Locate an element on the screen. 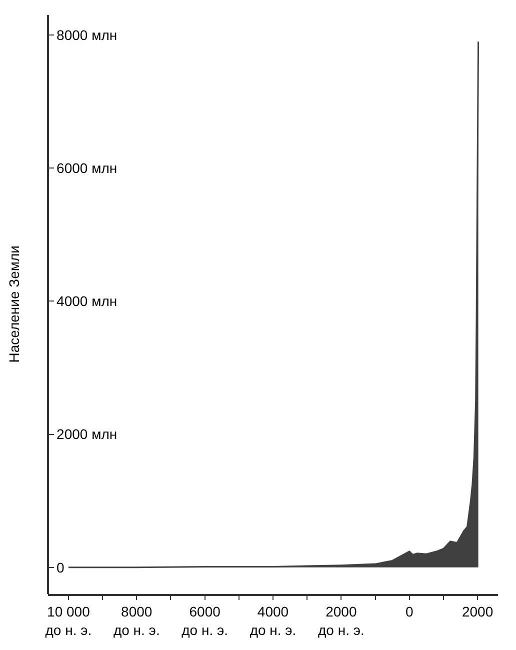  y-tick-label: 0 is located at coordinates (60, 567).